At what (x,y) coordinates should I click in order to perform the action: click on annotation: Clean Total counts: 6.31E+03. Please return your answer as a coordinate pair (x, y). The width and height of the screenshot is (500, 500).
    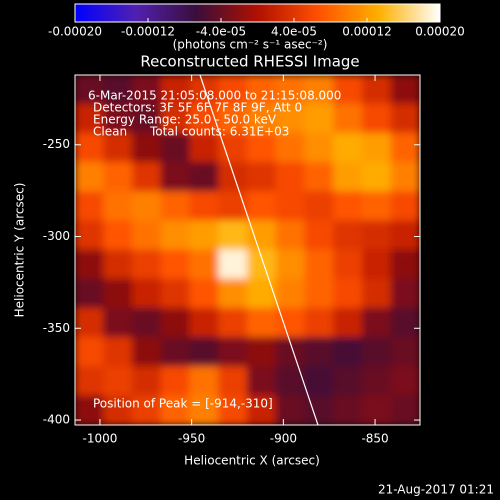
    Looking at the image, I should click on (191, 132).